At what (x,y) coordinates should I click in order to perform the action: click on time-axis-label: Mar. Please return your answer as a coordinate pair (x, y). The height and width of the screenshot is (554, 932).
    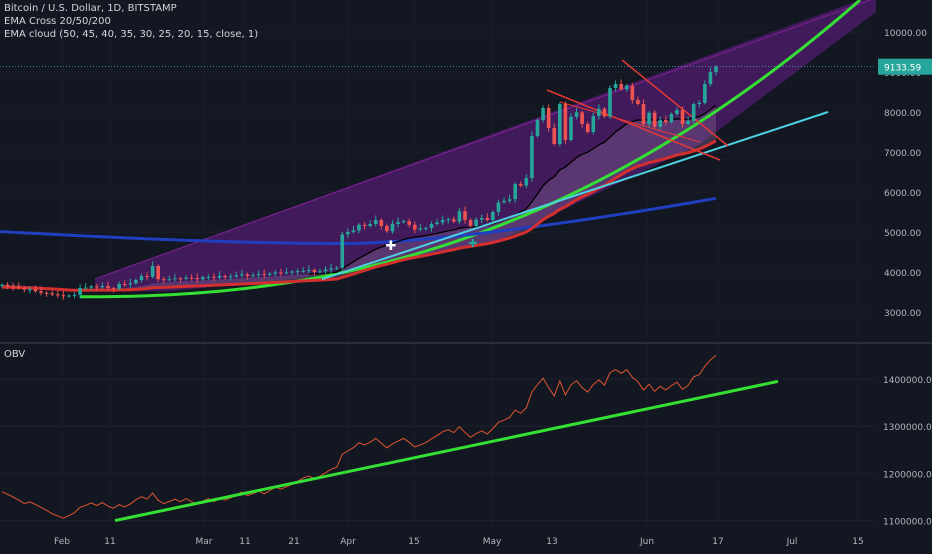
    Looking at the image, I should click on (204, 542).